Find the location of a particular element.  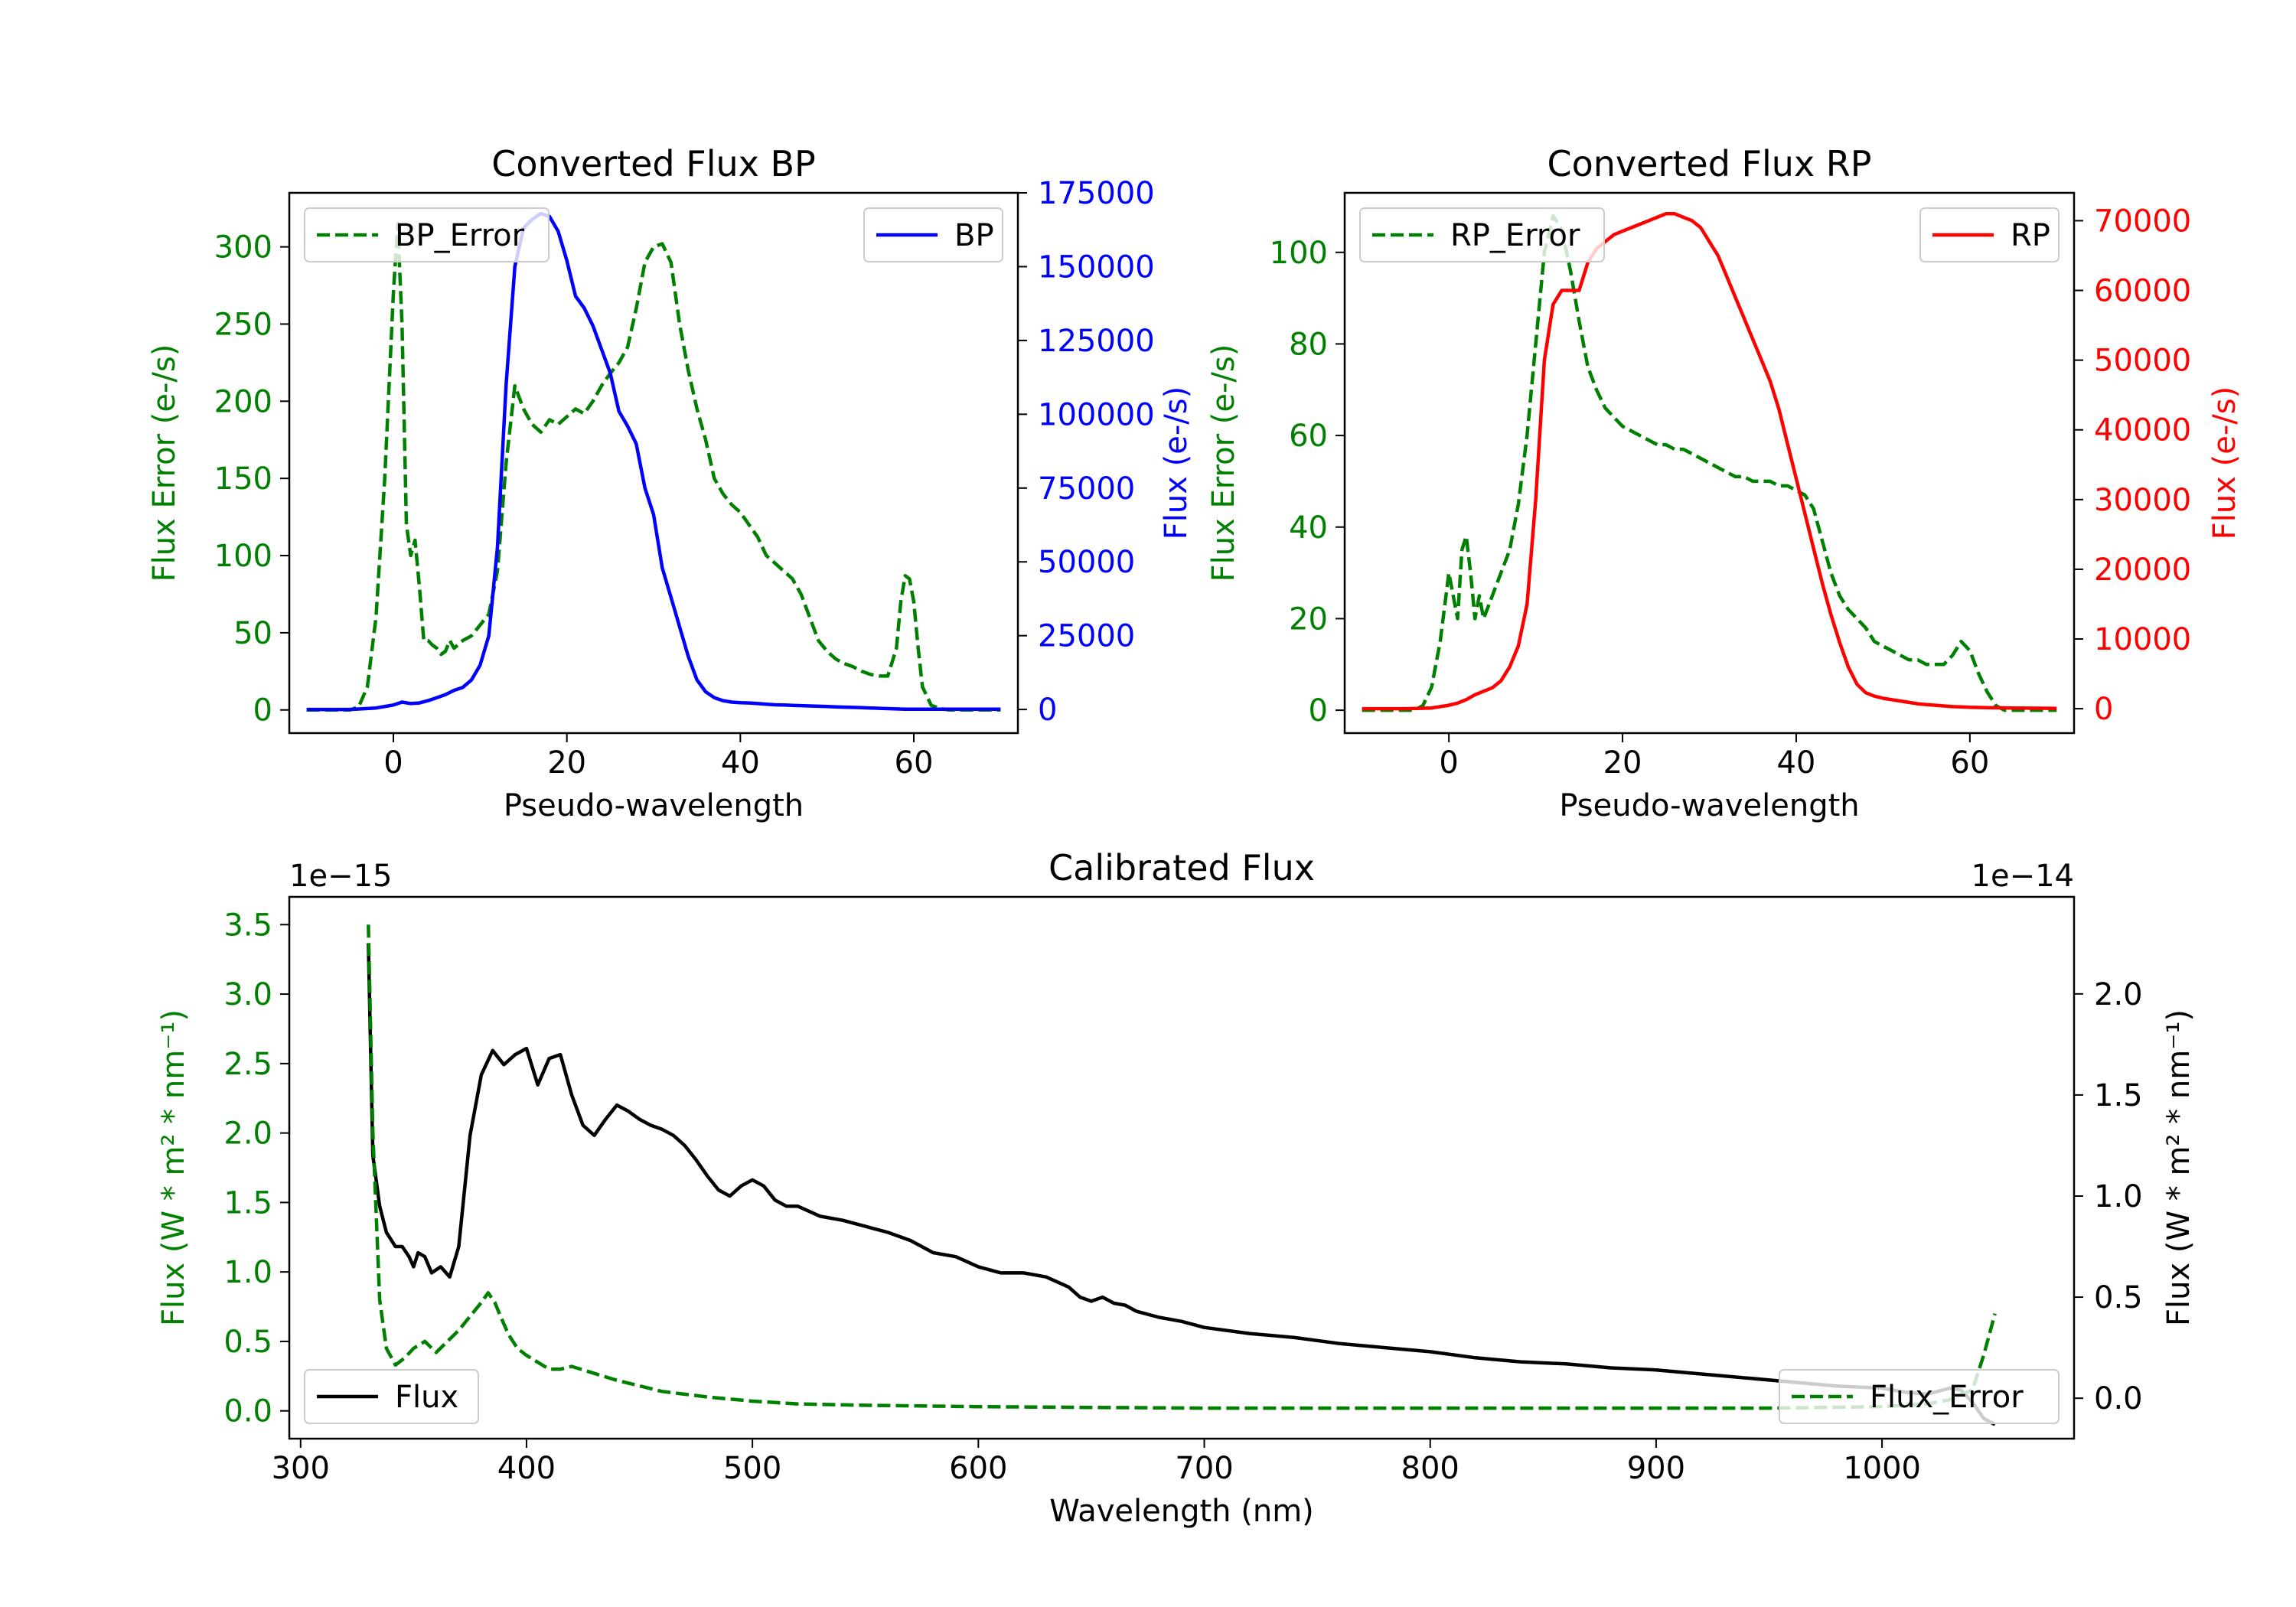

series-line-rp-error is located at coordinates (1709, 463).